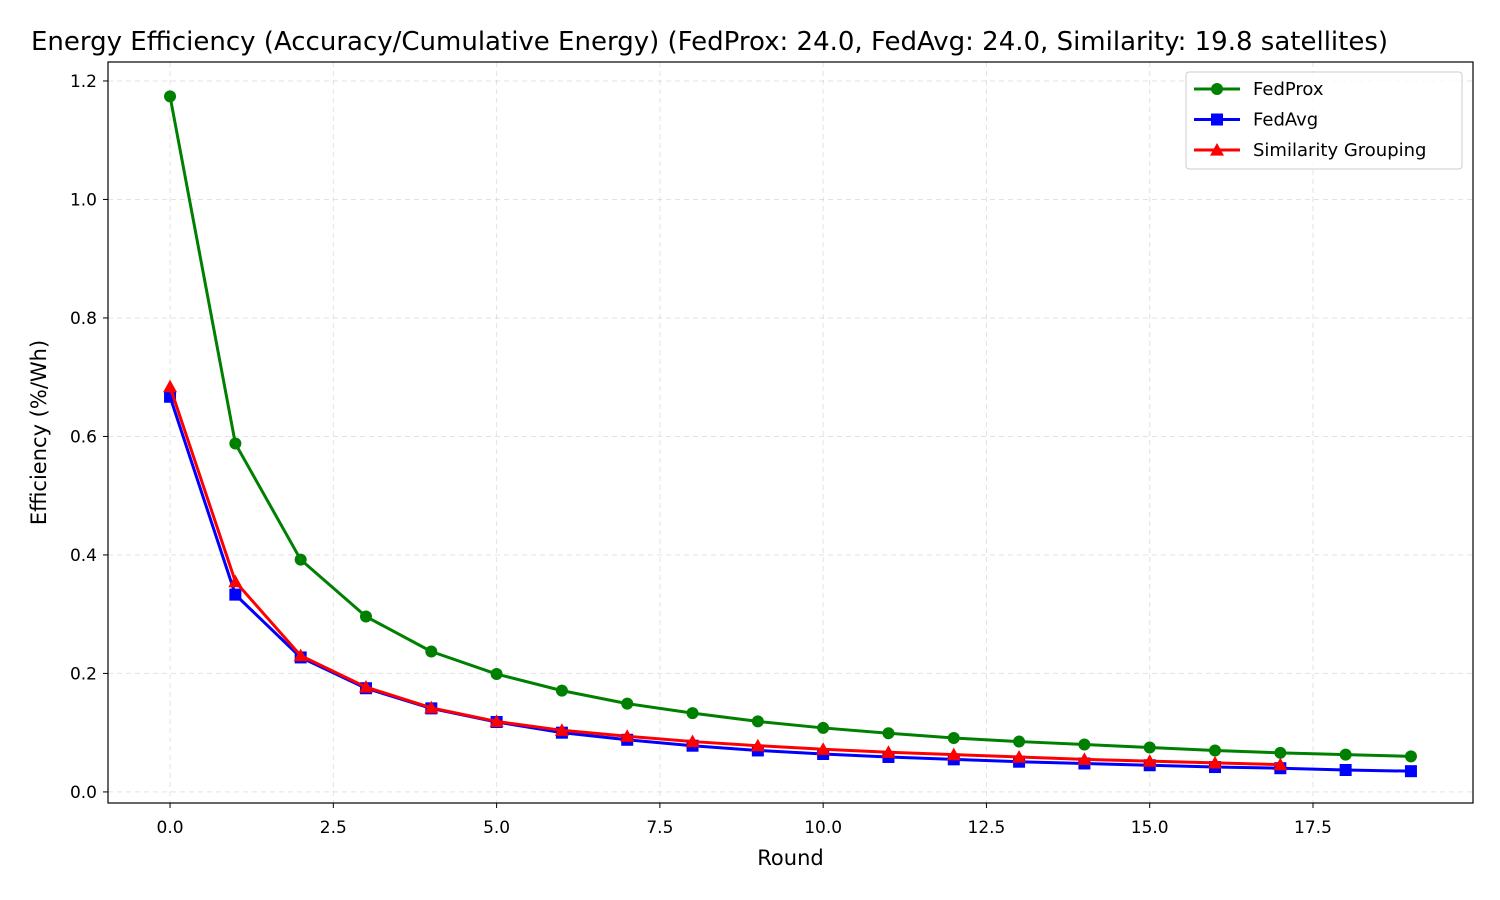  I want to click on legend-marker-fedavg, so click(1217, 119).